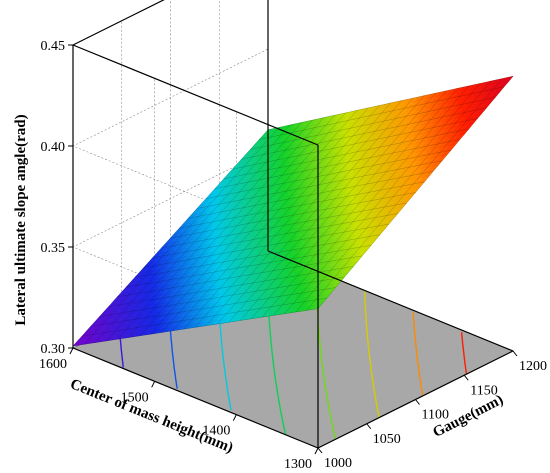  Describe the element at coordinates (338, 463) in the screenshot. I see `x-tick-label: 1000` at that location.